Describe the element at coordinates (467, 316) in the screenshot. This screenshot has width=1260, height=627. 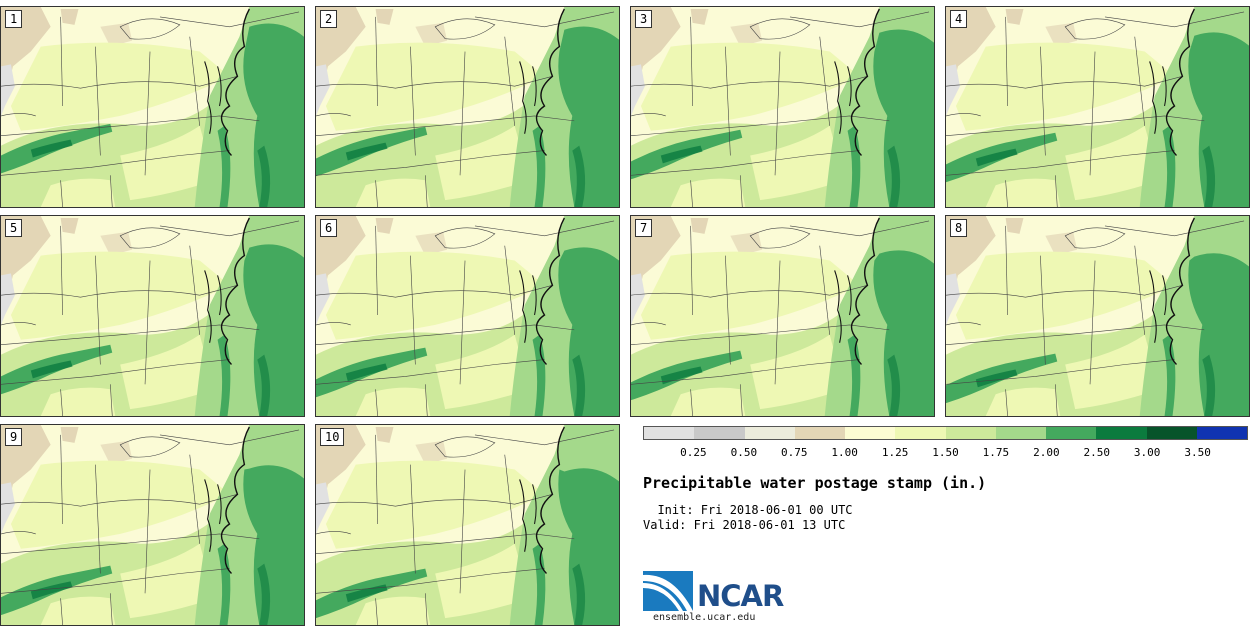
I see `ensemble-member-map: 6` at that location.